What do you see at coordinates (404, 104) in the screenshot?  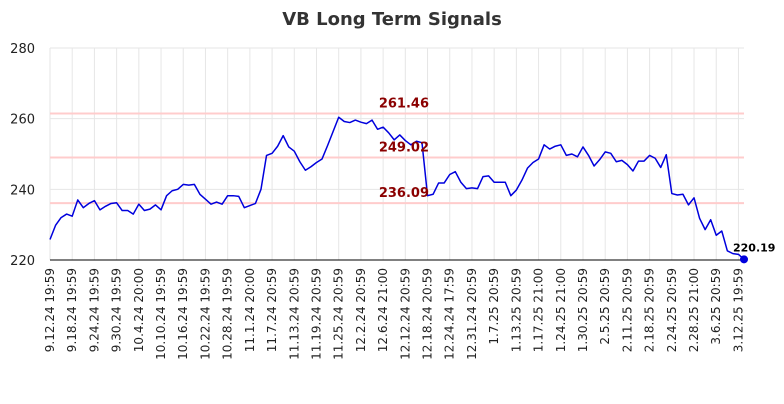 I see `signal-level-label: 261.46` at bounding box center [404, 104].